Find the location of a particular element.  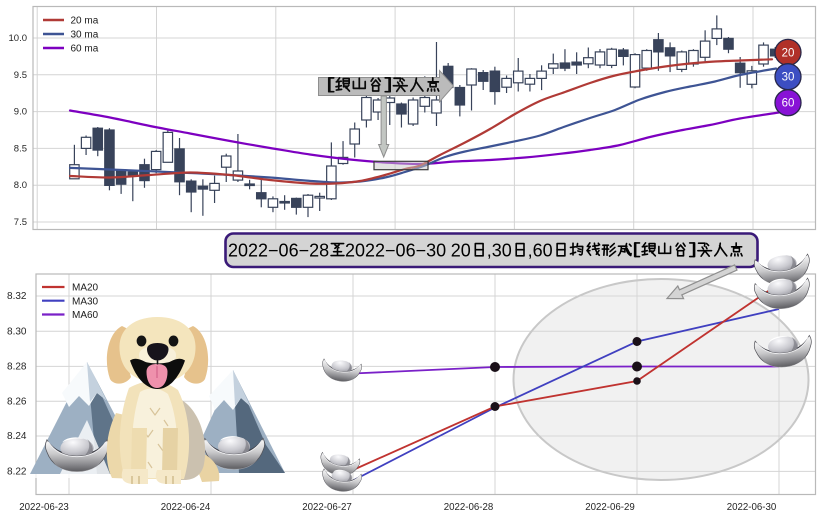

svg-text: MA30 is located at coordinates (85, 301).